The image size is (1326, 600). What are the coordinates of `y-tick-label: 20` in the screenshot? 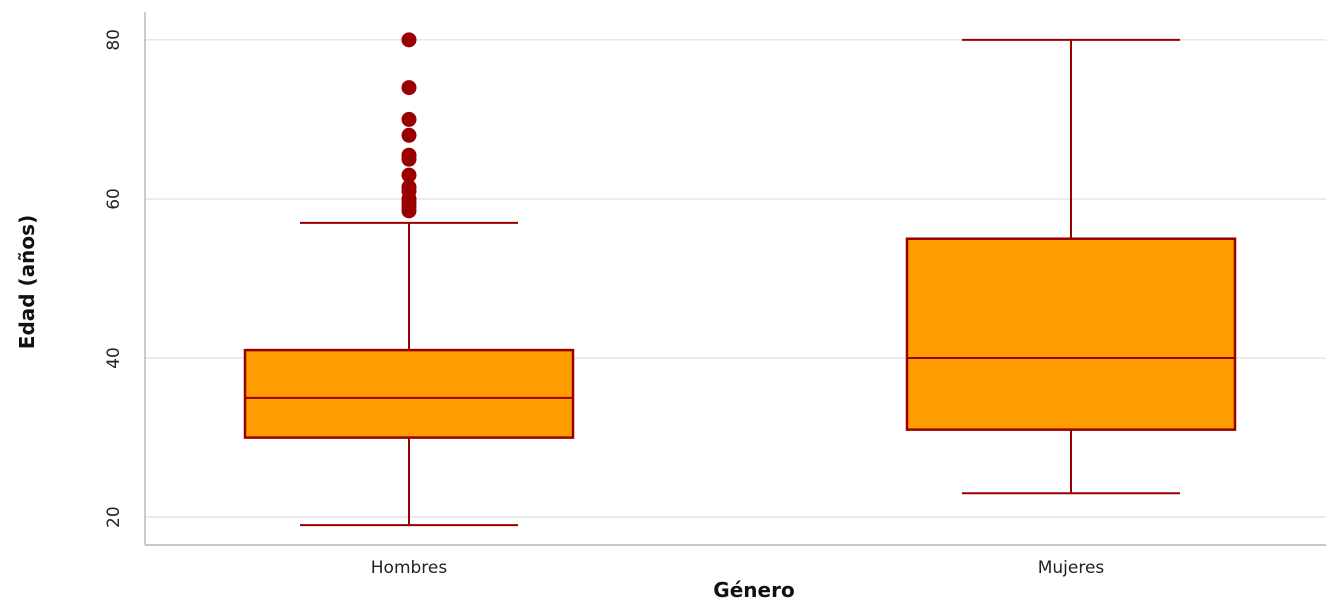 It's located at (114, 517).